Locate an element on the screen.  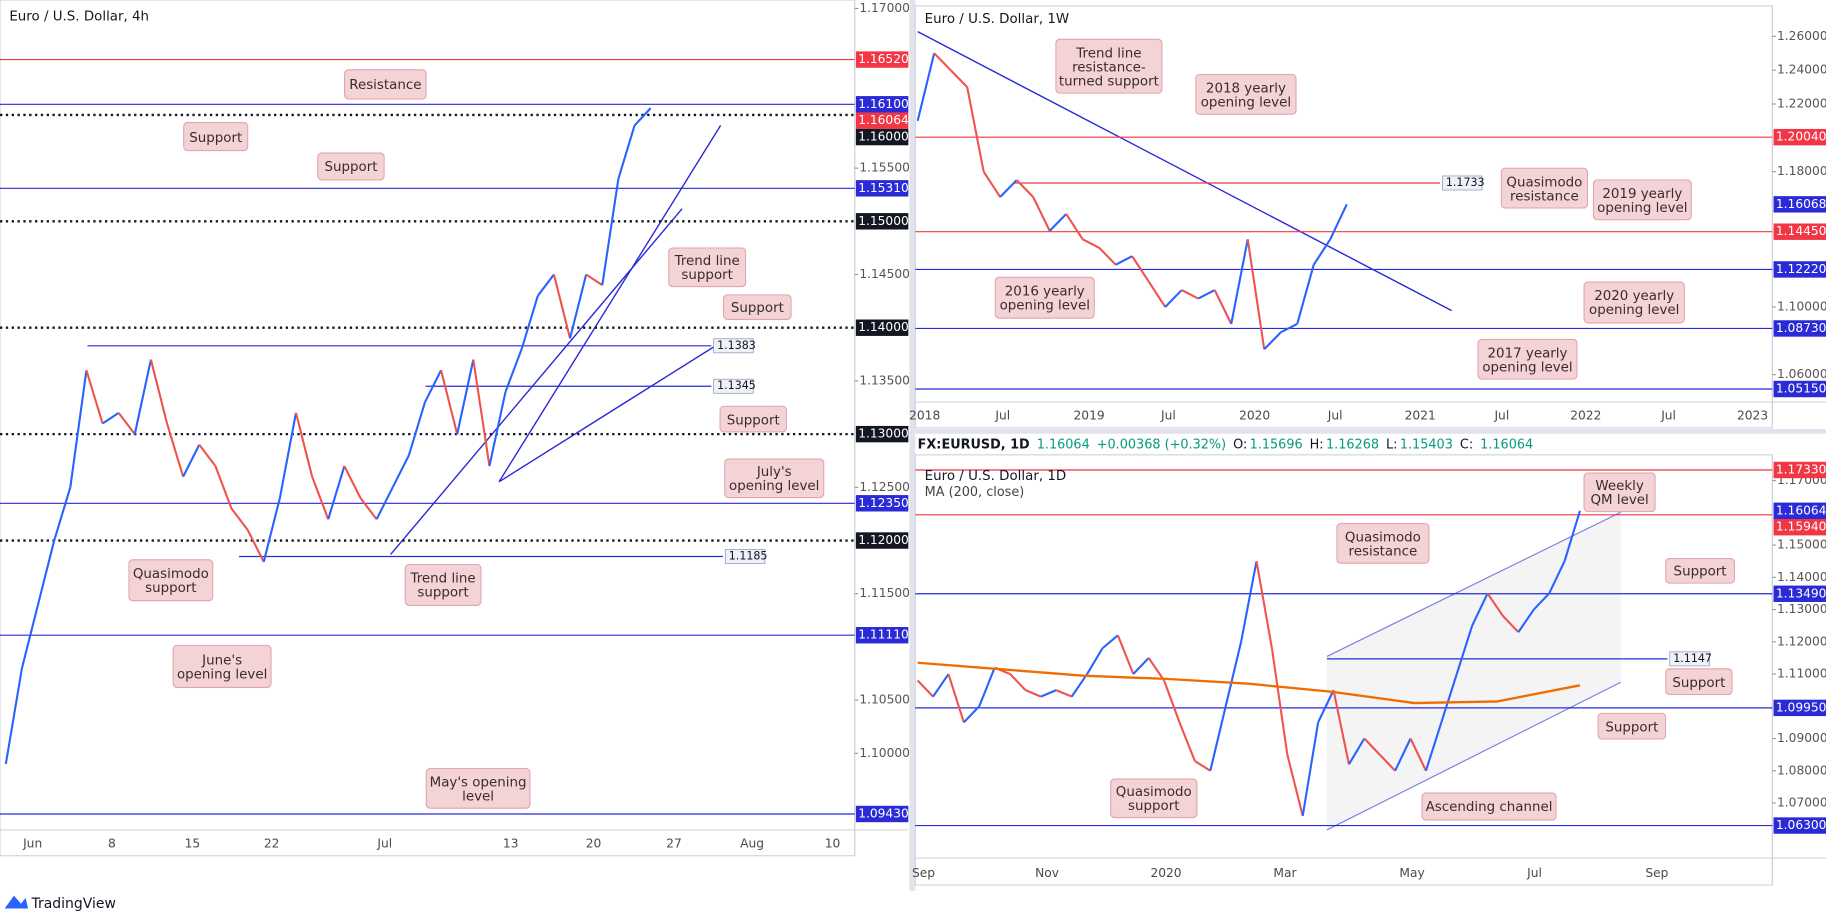
y-tick-label: 1.09000 is located at coordinates (1801, 738).